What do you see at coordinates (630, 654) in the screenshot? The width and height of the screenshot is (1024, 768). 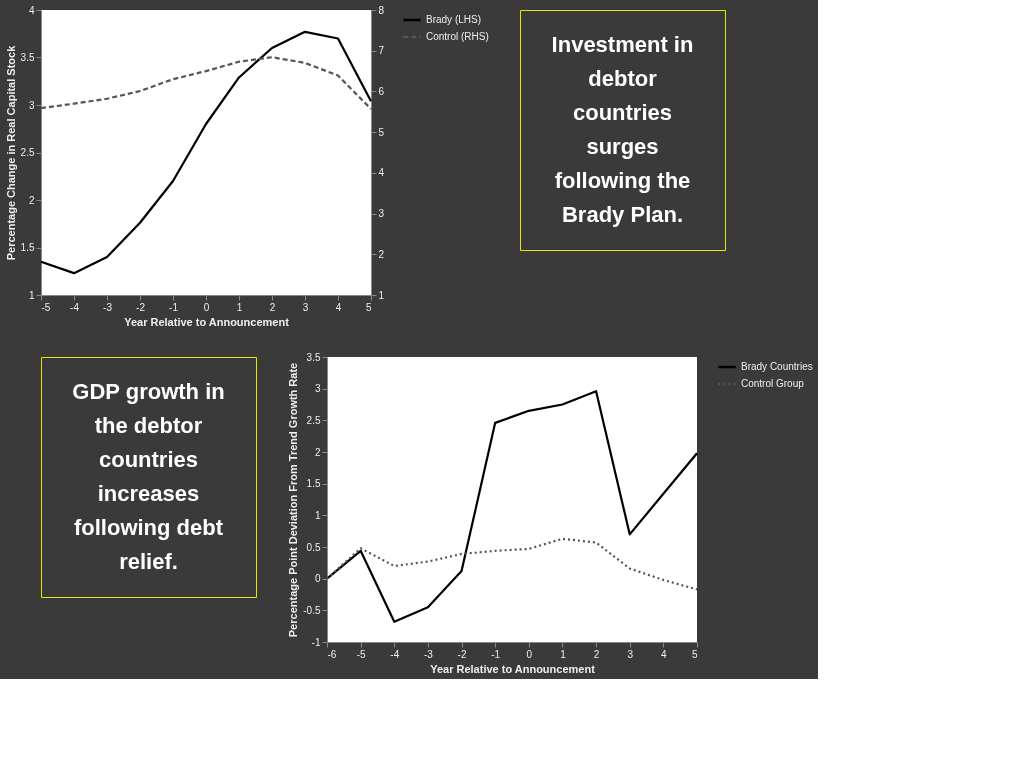 I see `x-tick-label: 3` at bounding box center [630, 654].